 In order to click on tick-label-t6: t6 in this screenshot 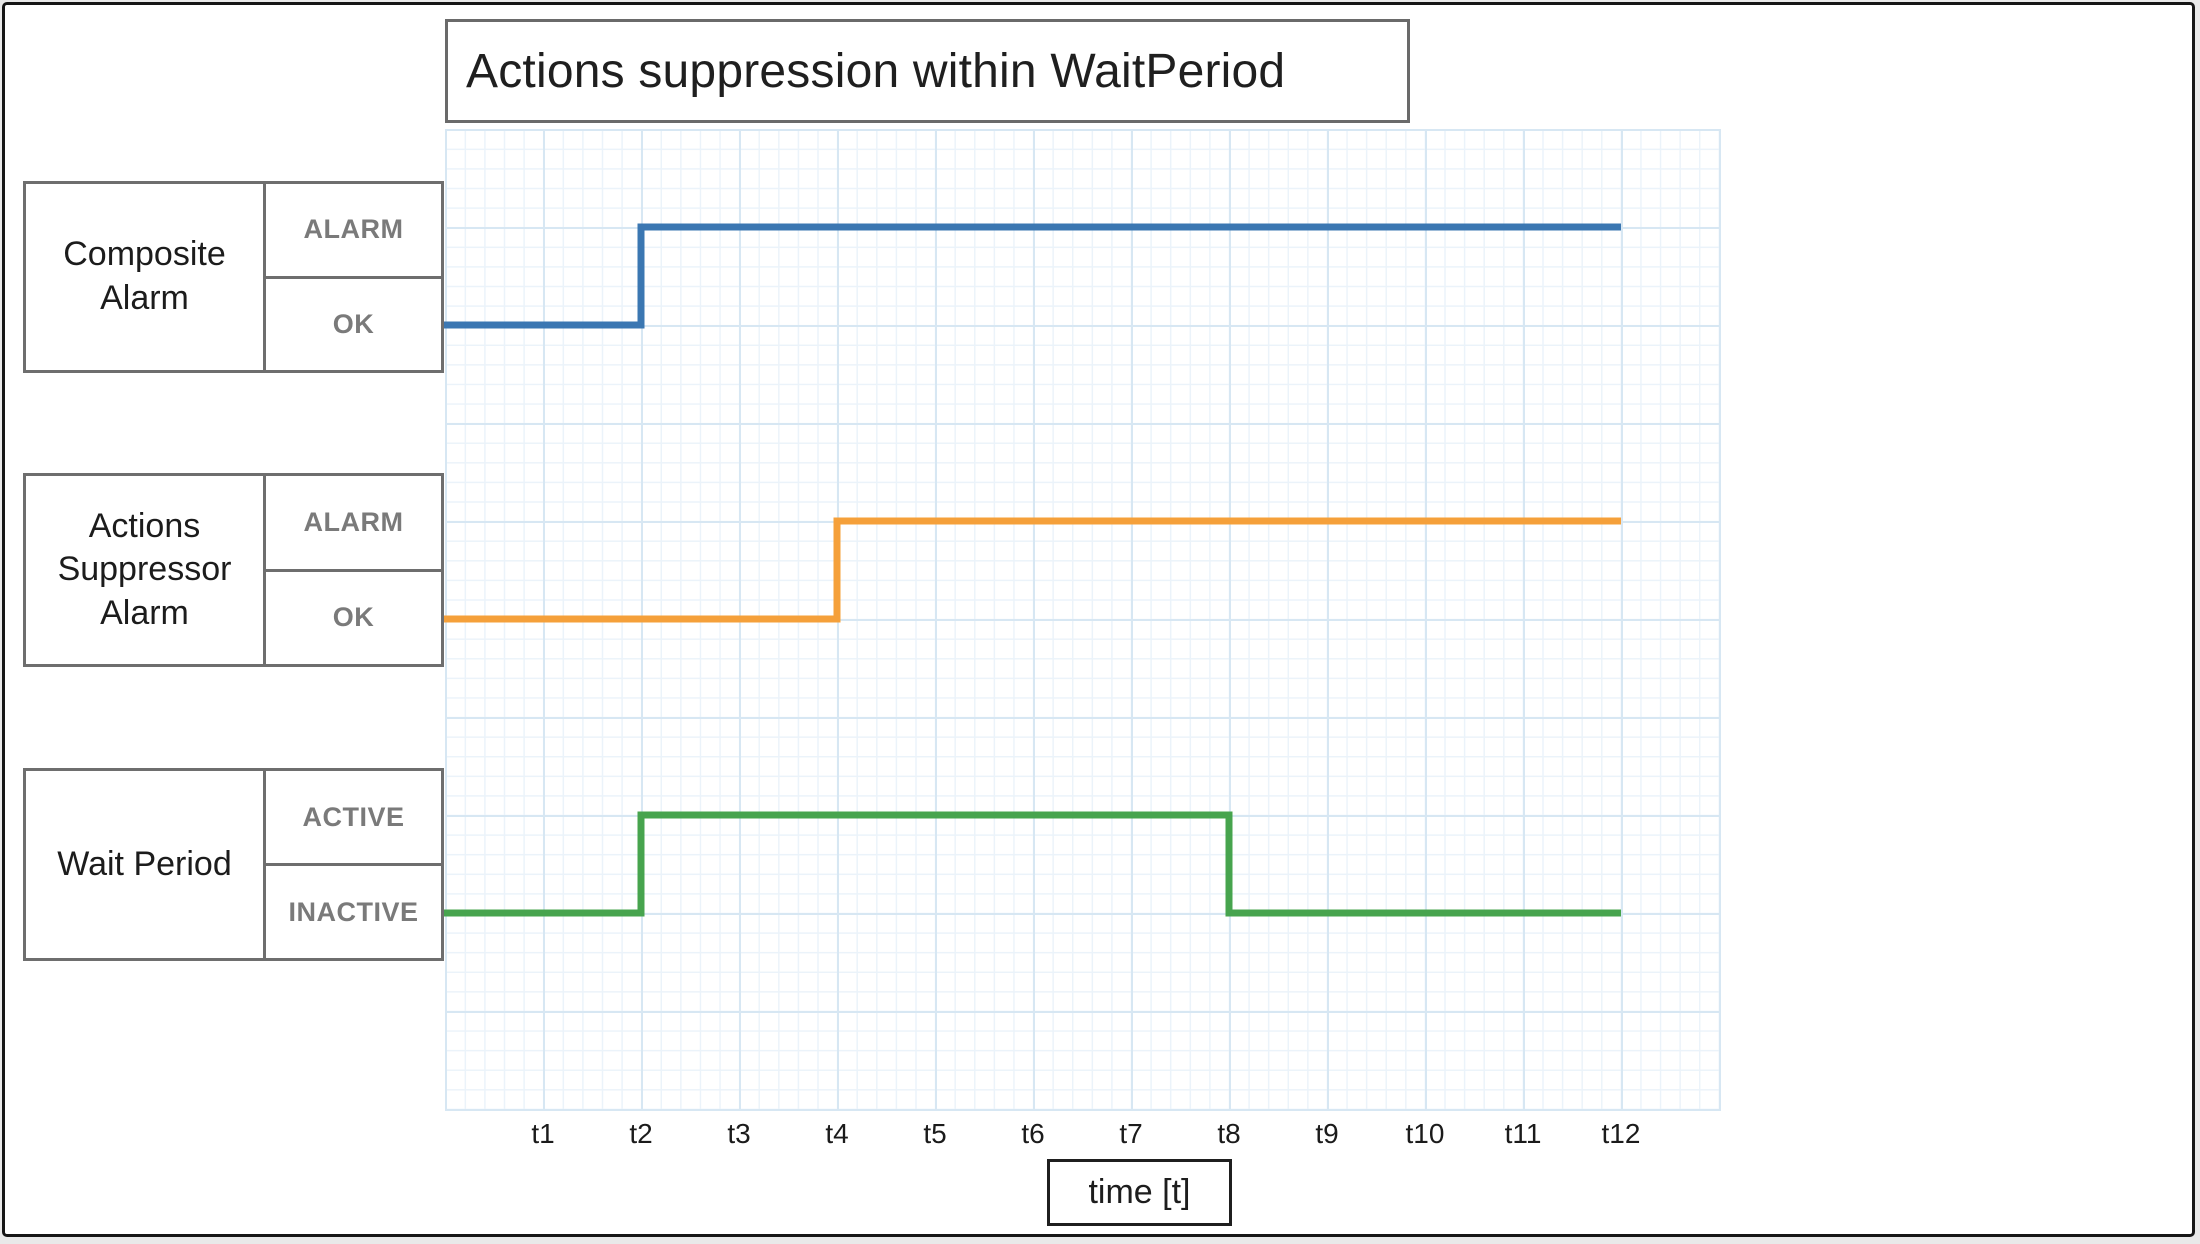, I will do `click(1033, 1133)`.